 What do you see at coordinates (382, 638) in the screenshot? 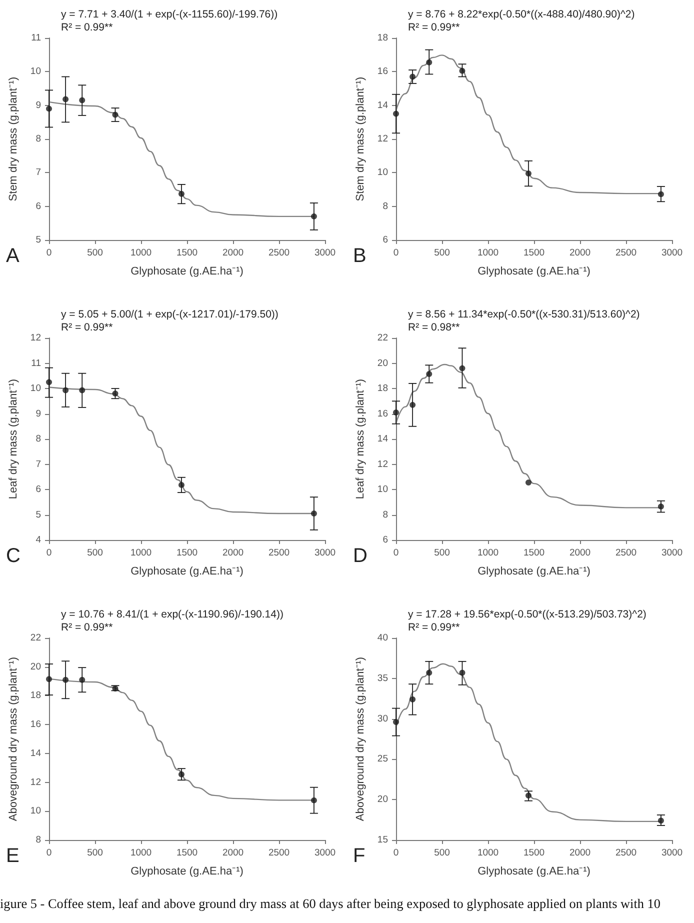
I see `y-tick-label: 40` at bounding box center [382, 638].